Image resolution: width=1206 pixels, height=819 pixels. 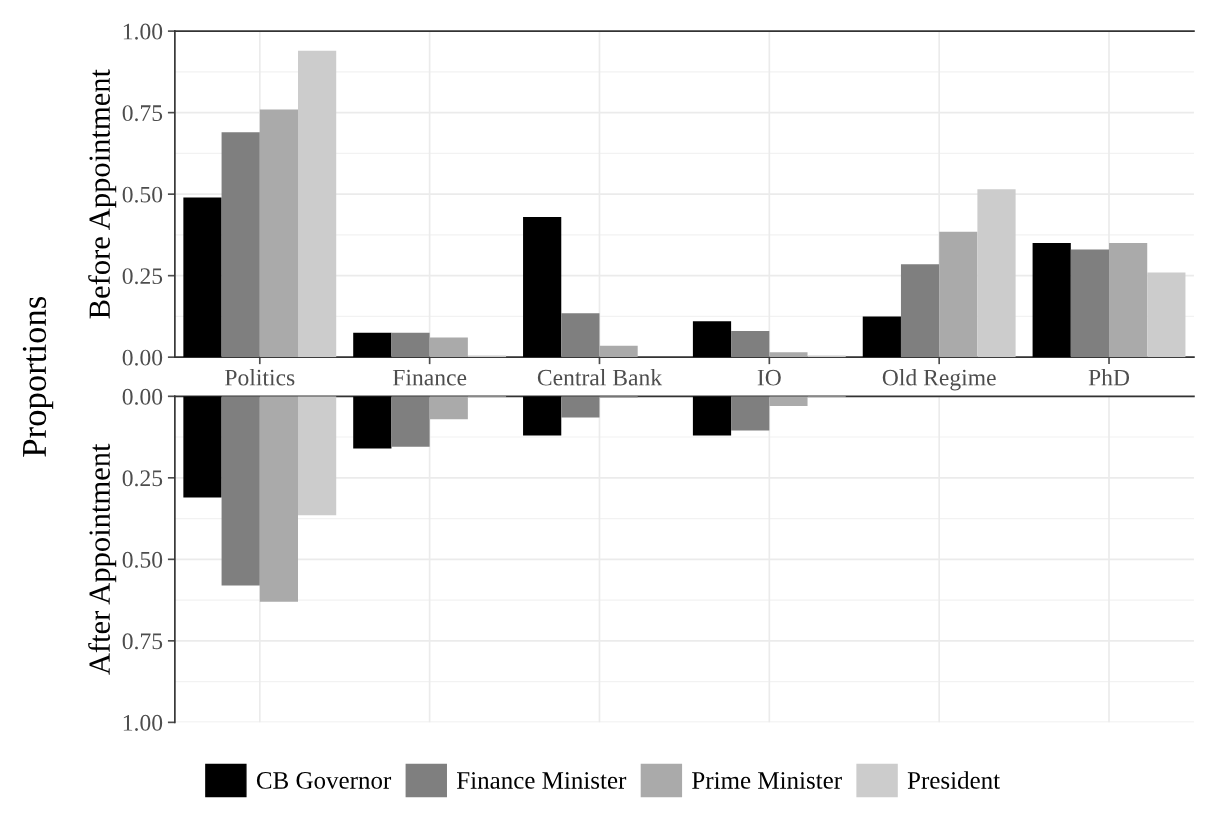 I want to click on x-tick-label: Central Bank, so click(x=600, y=377).